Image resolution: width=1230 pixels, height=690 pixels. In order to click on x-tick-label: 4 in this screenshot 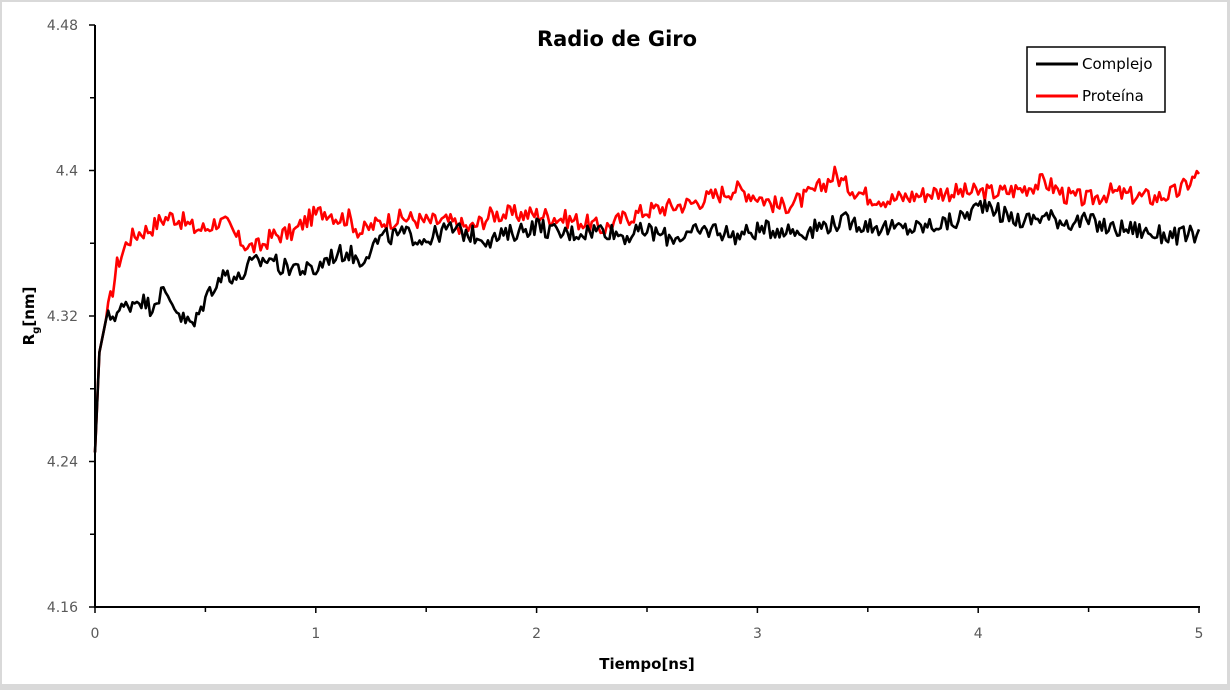, I will do `click(978, 634)`.